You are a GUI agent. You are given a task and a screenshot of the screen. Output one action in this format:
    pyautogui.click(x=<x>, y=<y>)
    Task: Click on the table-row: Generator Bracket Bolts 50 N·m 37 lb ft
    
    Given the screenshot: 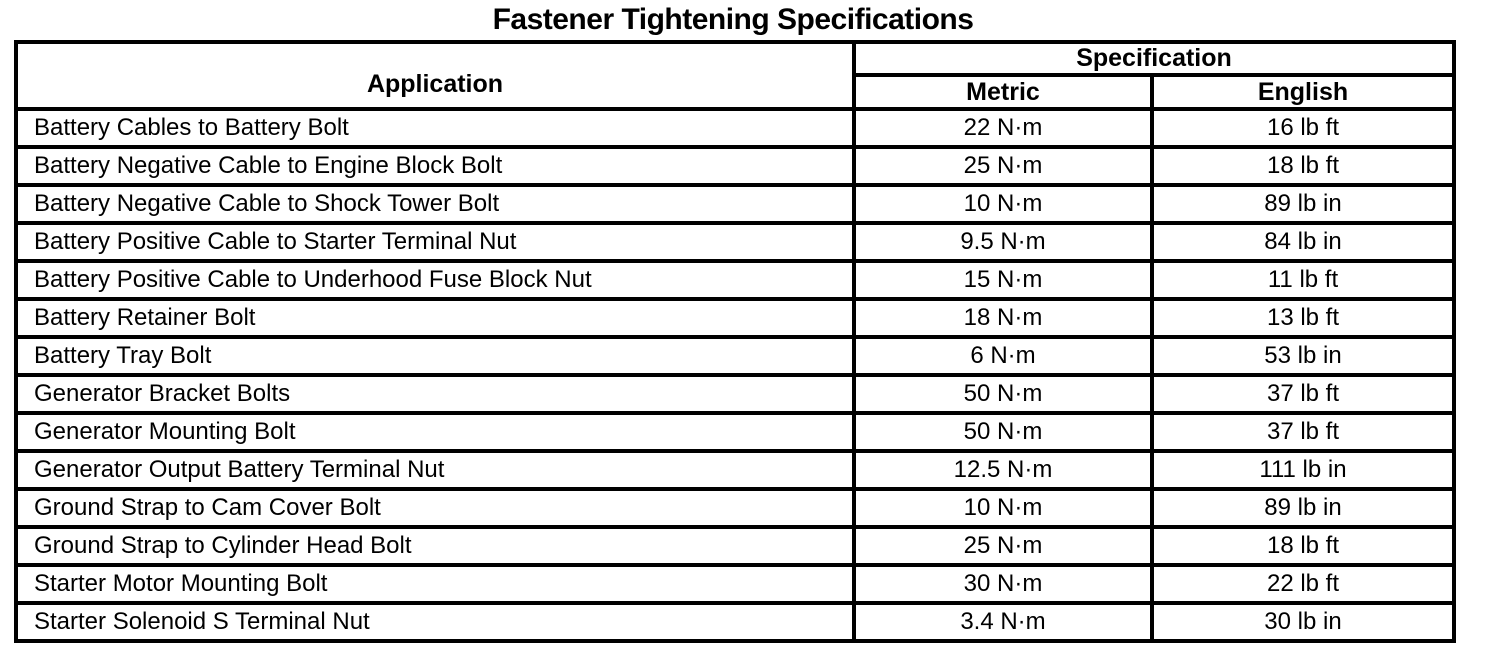 What is the action you would take?
    pyautogui.click(x=735, y=394)
    